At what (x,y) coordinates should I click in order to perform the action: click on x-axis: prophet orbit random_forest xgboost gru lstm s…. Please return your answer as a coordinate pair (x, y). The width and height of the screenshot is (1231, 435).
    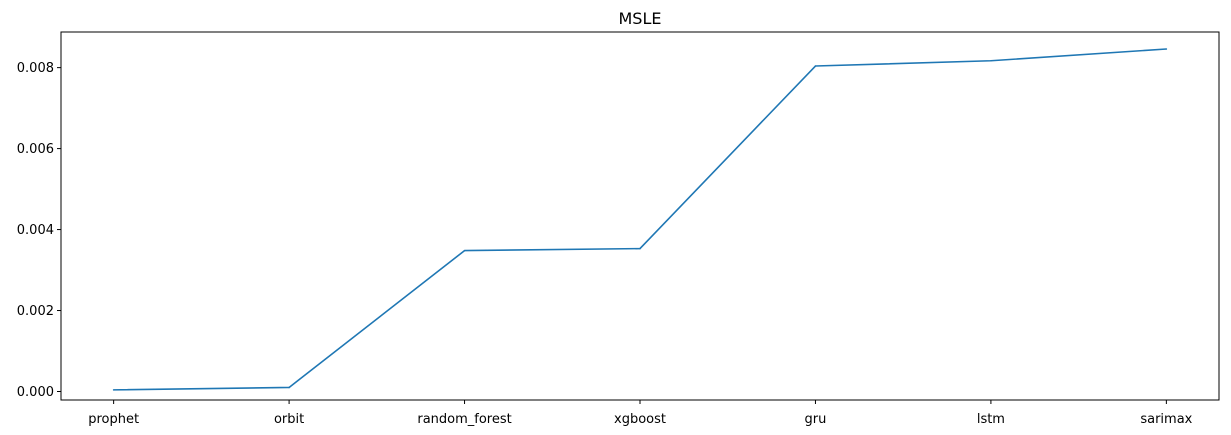
    Looking at the image, I should click on (640, 413).